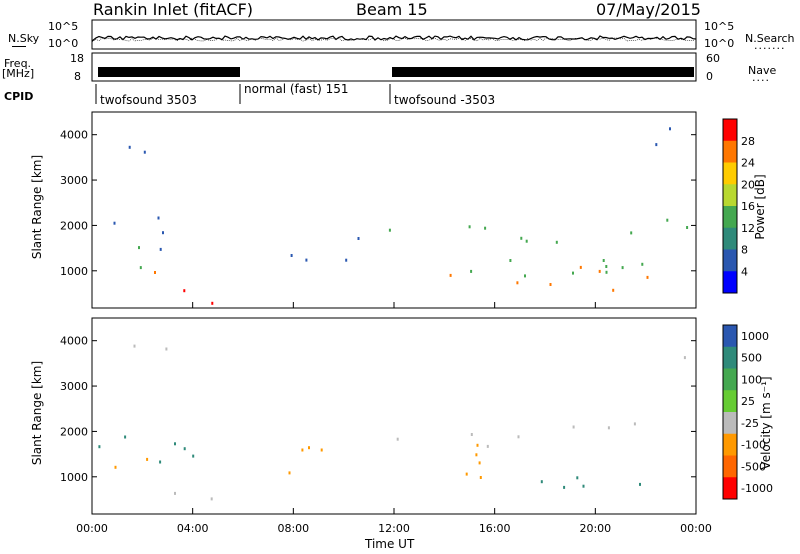  Describe the element at coordinates (766, 423) in the screenshot. I see `velocity-colorbar-label: Velocity [m s⁻¹]` at that location.